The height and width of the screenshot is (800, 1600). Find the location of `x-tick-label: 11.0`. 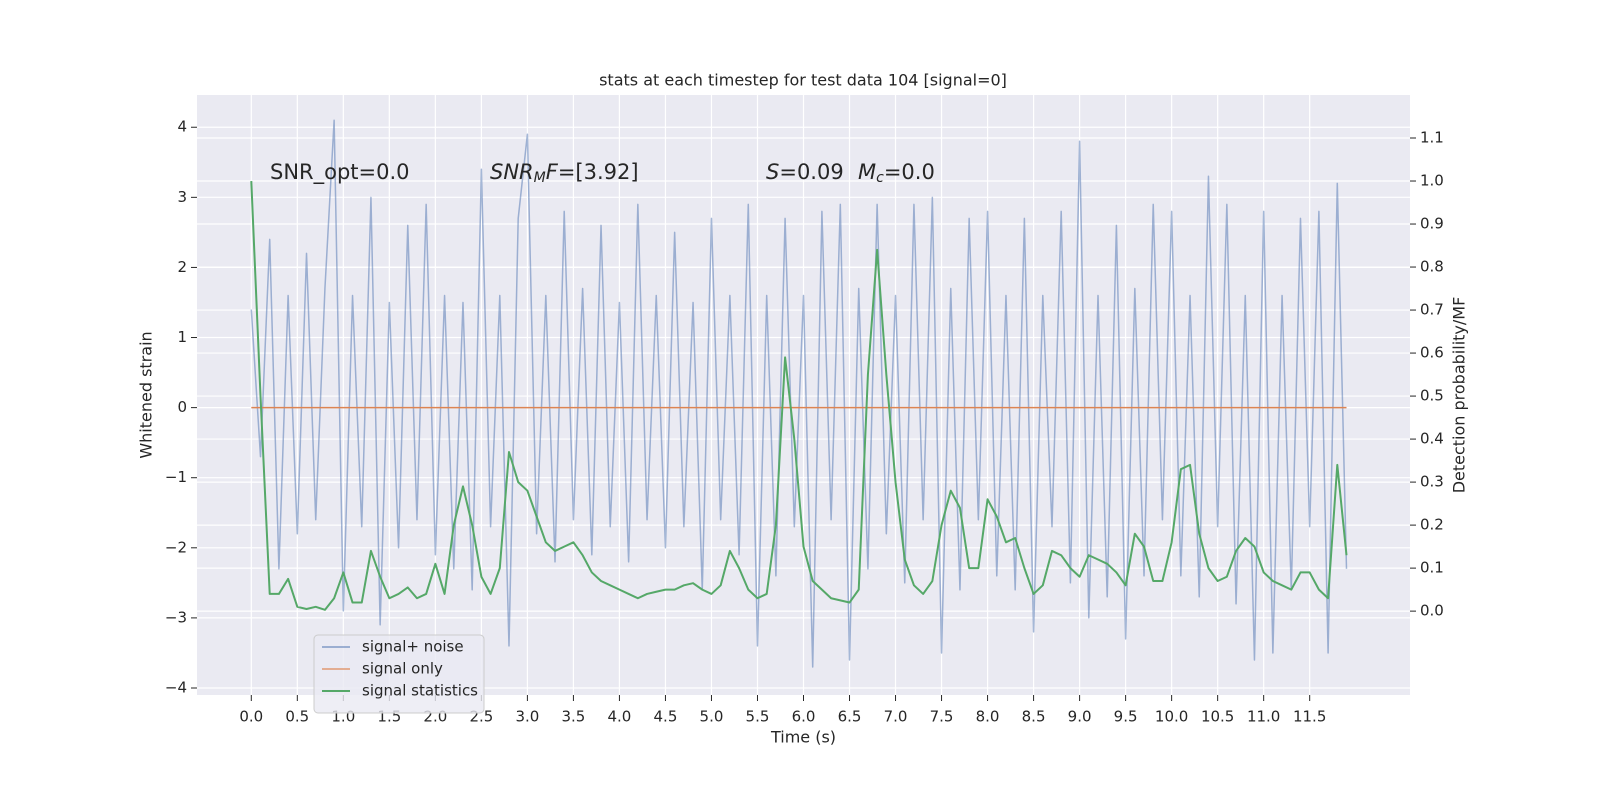

x-tick-label: 11.0 is located at coordinates (1263, 717).